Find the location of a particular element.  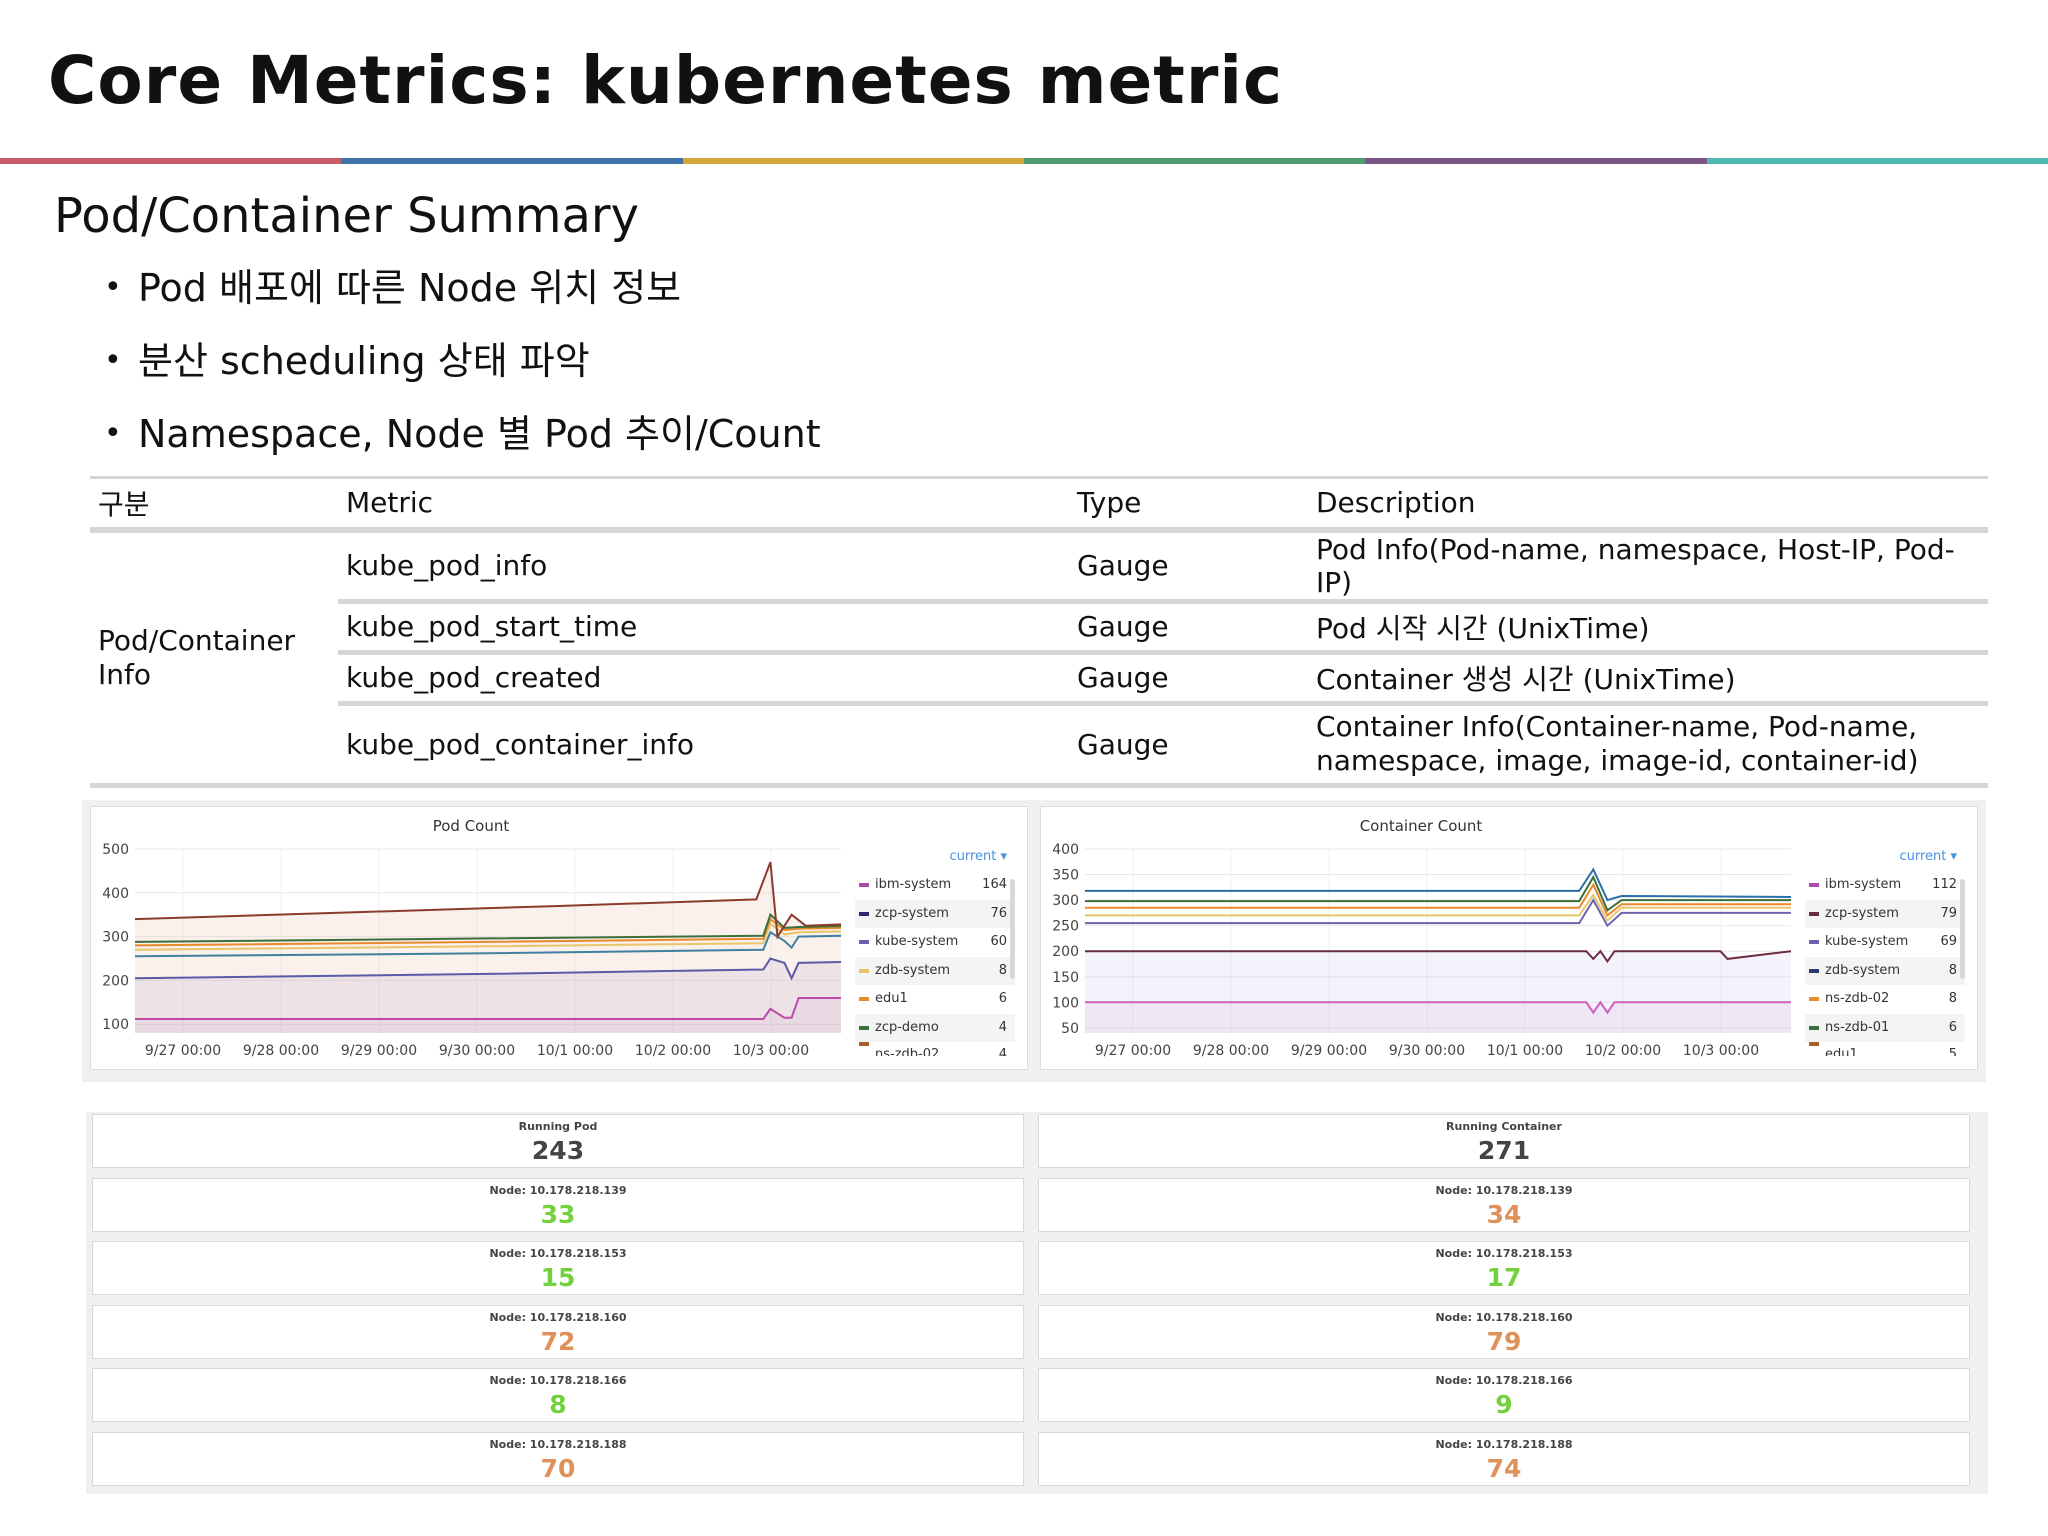

stat-value: 8 is located at coordinates (558, 1404).